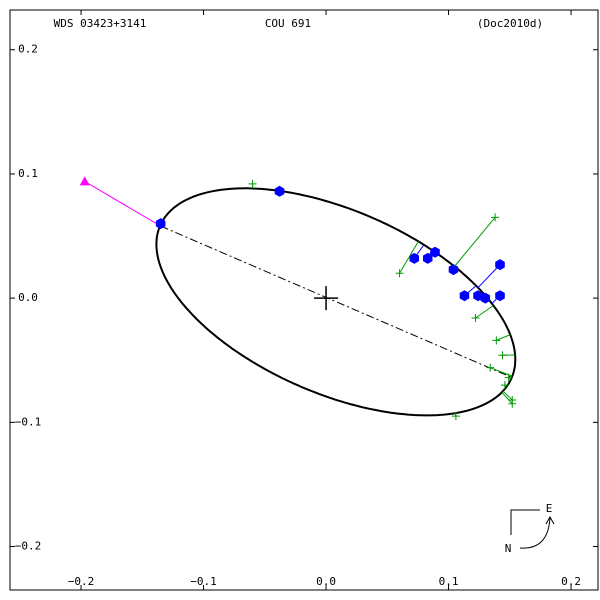 Image resolution: width=600 pixels, height=600 pixels. What do you see at coordinates (508, 548) in the screenshot?
I see `compass-north: N` at bounding box center [508, 548].